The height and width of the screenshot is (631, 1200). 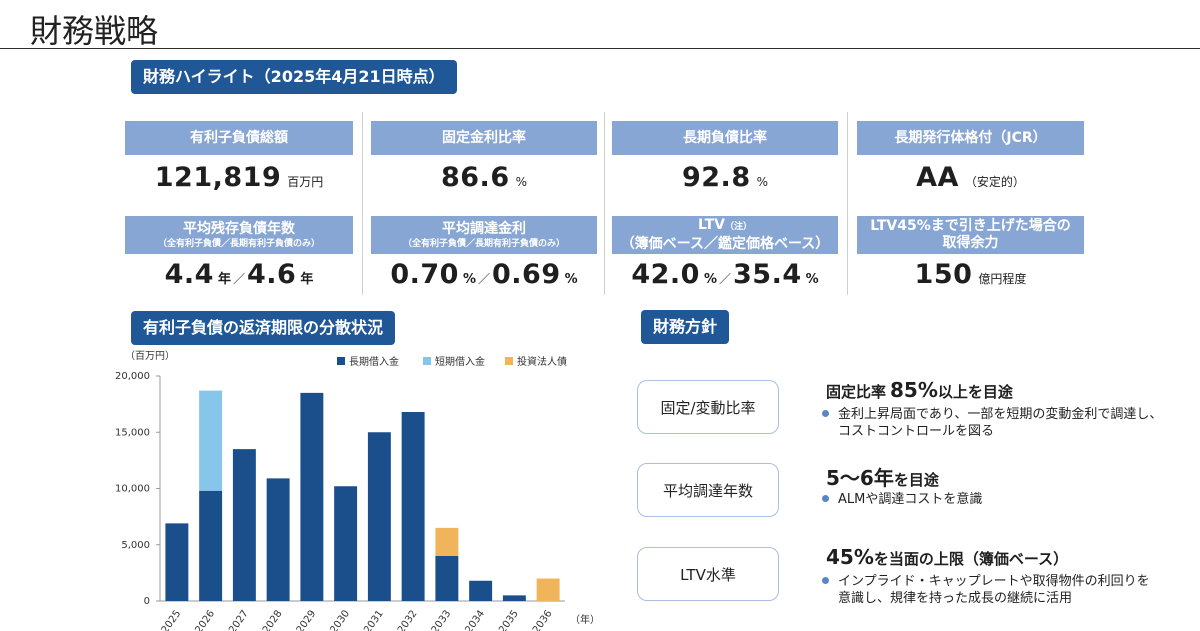 What do you see at coordinates (708, 490) in the screenshot?
I see `policy-avg-years-box: 平均調達年数` at bounding box center [708, 490].